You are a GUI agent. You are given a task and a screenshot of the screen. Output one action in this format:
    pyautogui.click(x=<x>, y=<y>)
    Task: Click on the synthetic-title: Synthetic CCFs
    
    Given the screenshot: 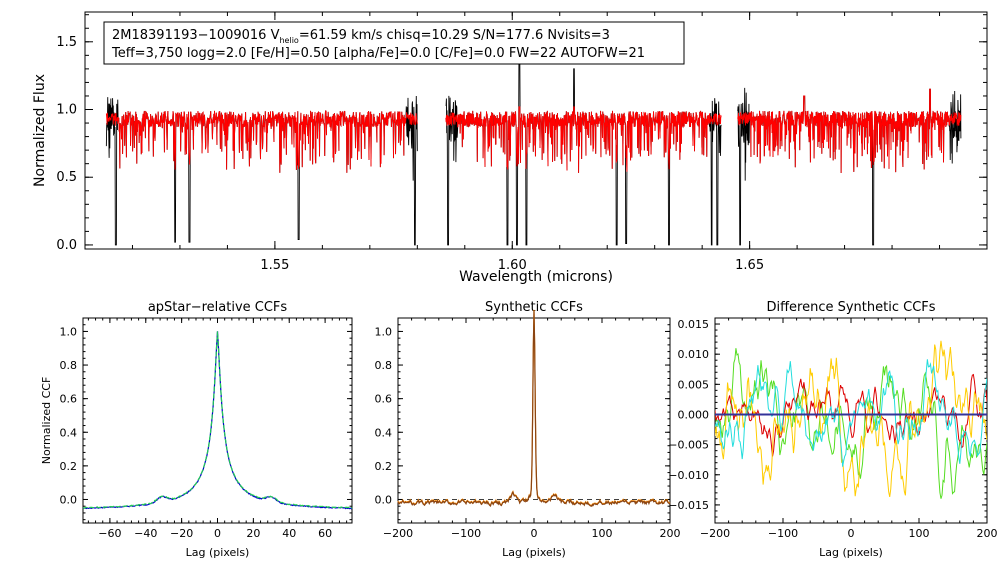 What is the action you would take?
    pyautogui.click(x=534, y=307)
    